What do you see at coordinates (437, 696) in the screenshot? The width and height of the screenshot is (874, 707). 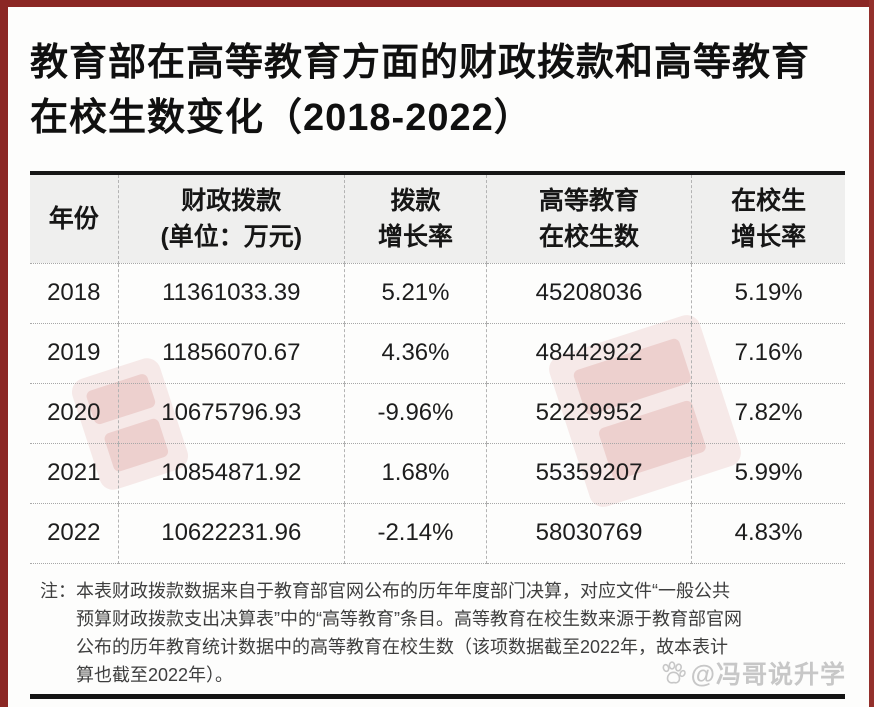 I see `bottom-rule` at bounding box center [437, 696].